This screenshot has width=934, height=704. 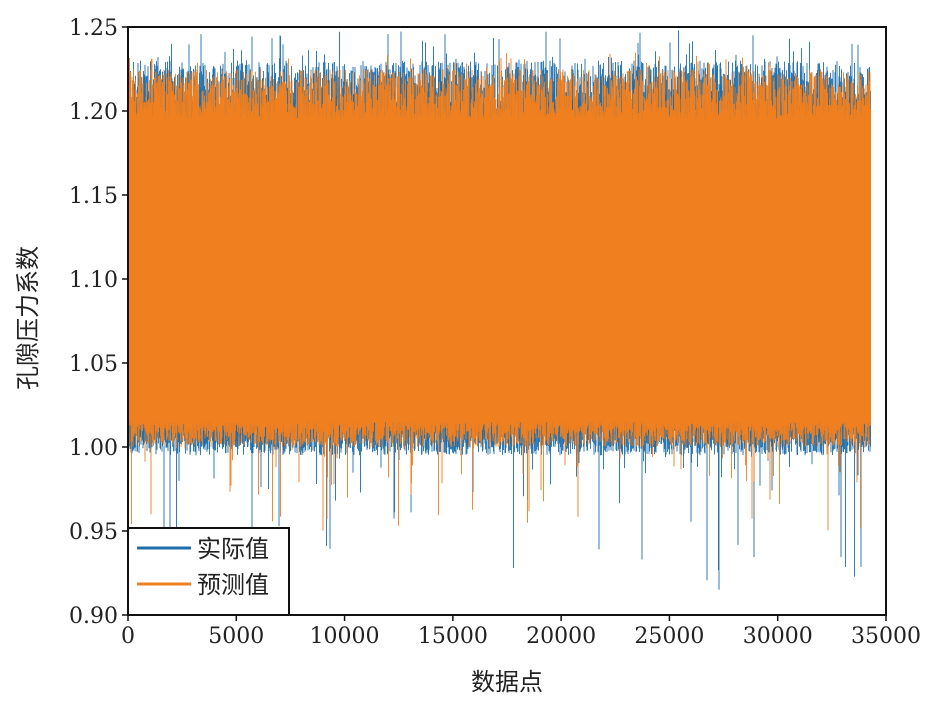 What do you see at coordinates (93, 28) in the screenshot?
I see `y-tick-label: 1.25` at bounding box center [93, 28].